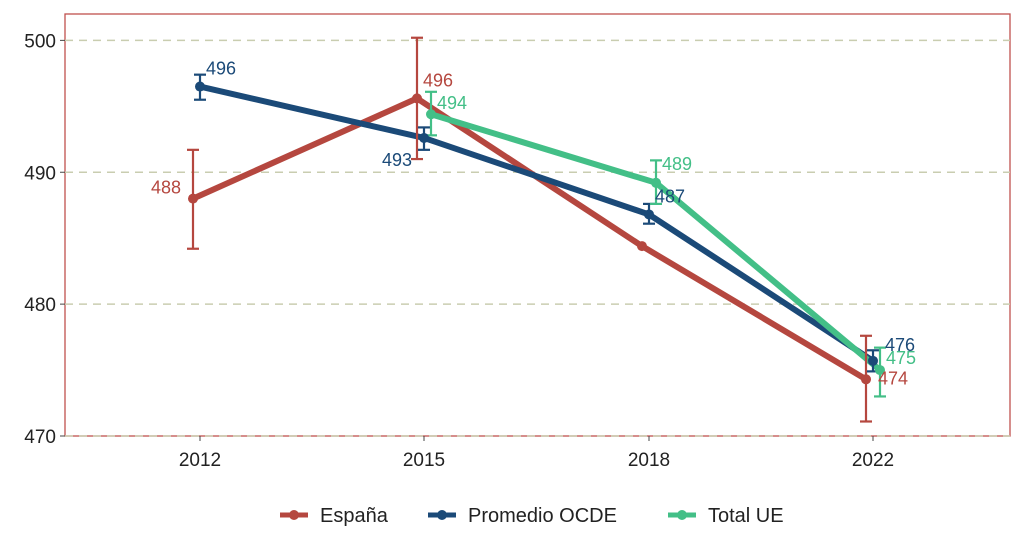 Image resolution: width=1024 pixels, height=559 pixels. What do you see at coordinates (670, 196) in the screenshot?
I see `data-label: 487` at bounding box center [670, 196].